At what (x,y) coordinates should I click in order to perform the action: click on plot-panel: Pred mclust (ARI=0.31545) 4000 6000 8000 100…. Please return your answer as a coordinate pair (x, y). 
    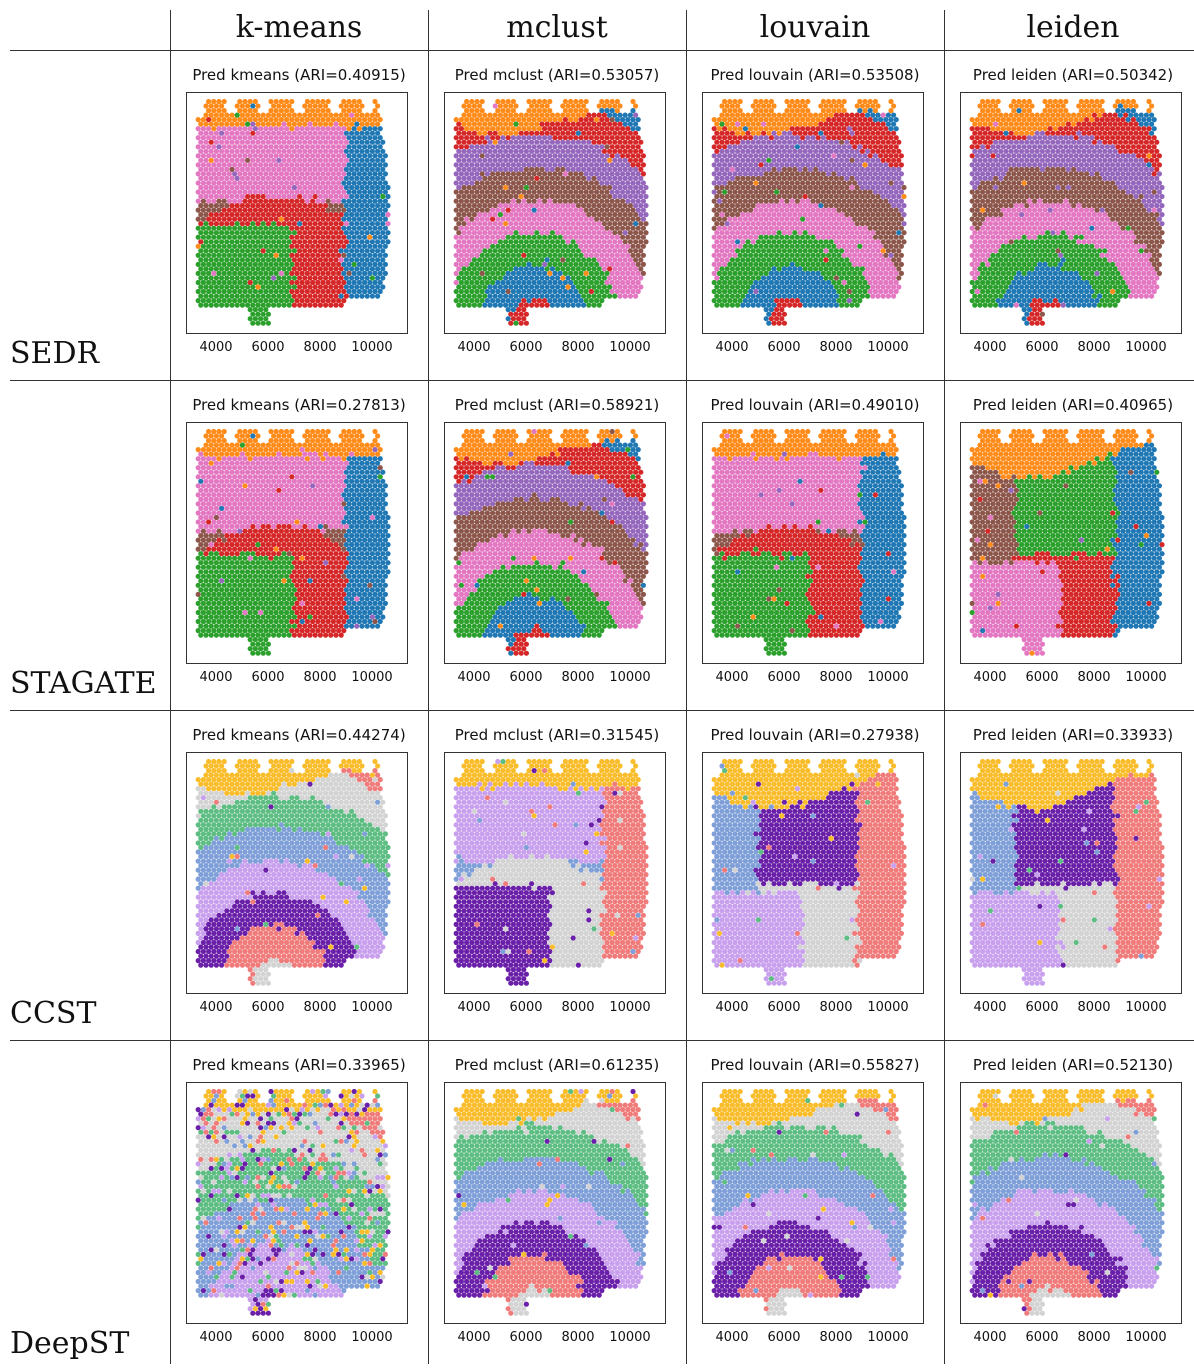
    Looking at the image, I should click on (557, 875).